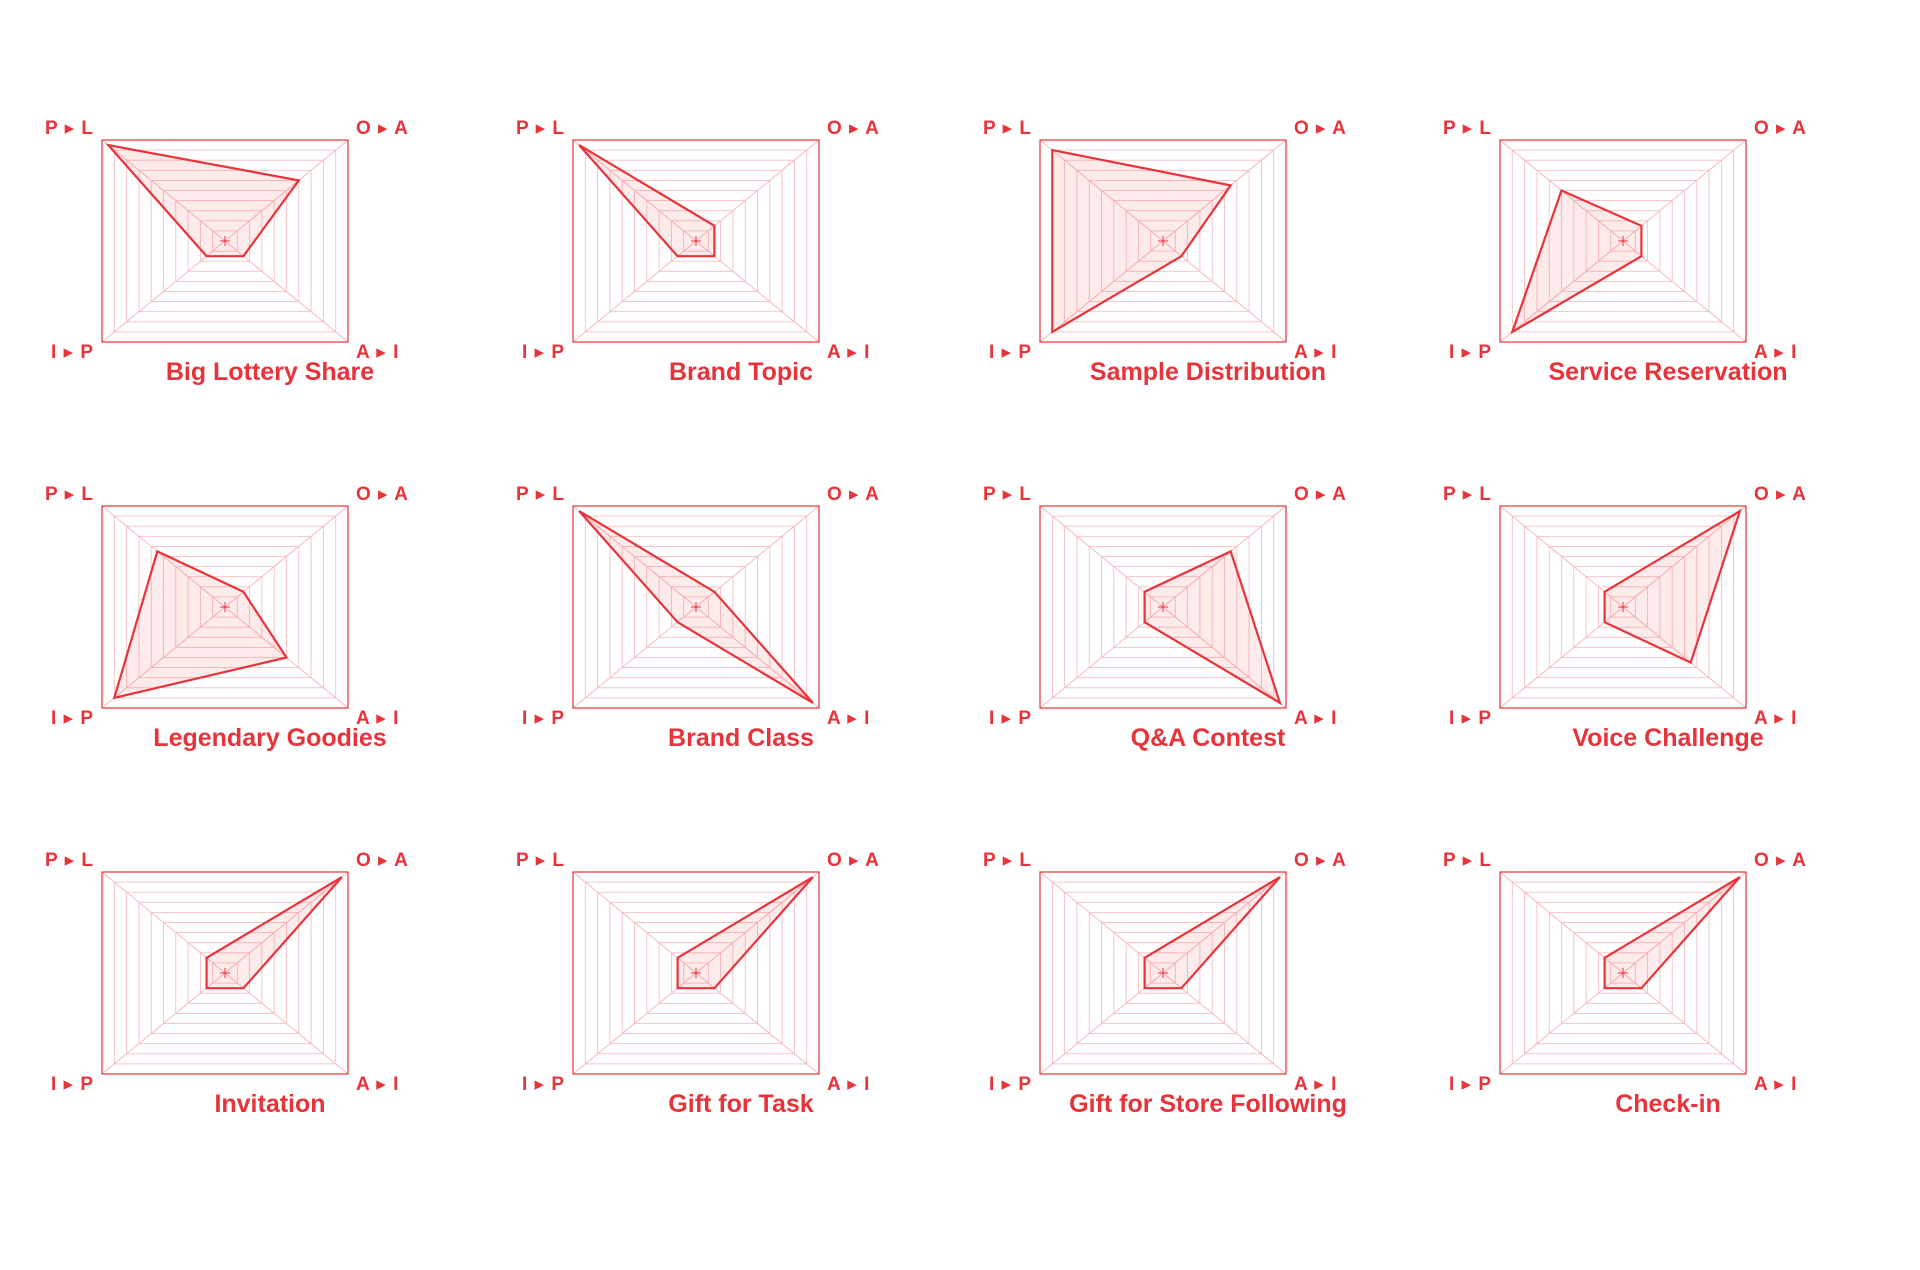 This screenshot has width=1920, height=1270. I want to click on radar-chart: P ▸ L O ▸ A A ▸ I I ▸ P Big Lottery Share, so click(270, 245).